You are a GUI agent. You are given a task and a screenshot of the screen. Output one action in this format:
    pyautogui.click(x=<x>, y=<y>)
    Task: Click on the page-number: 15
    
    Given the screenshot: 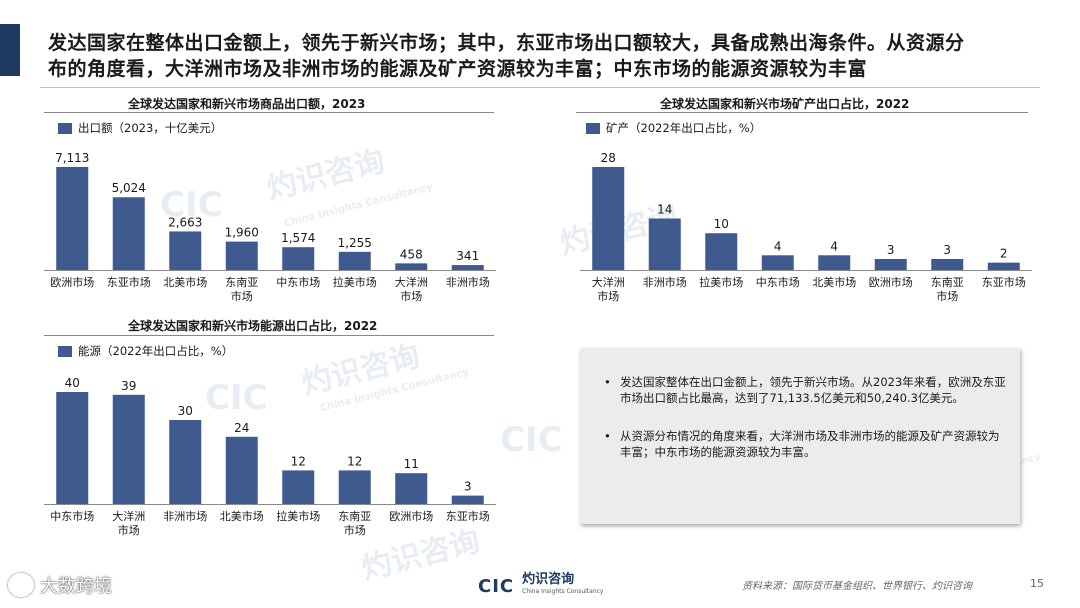 What is the action you would take?
    pyautogui.click(x=1037, y=583)
    